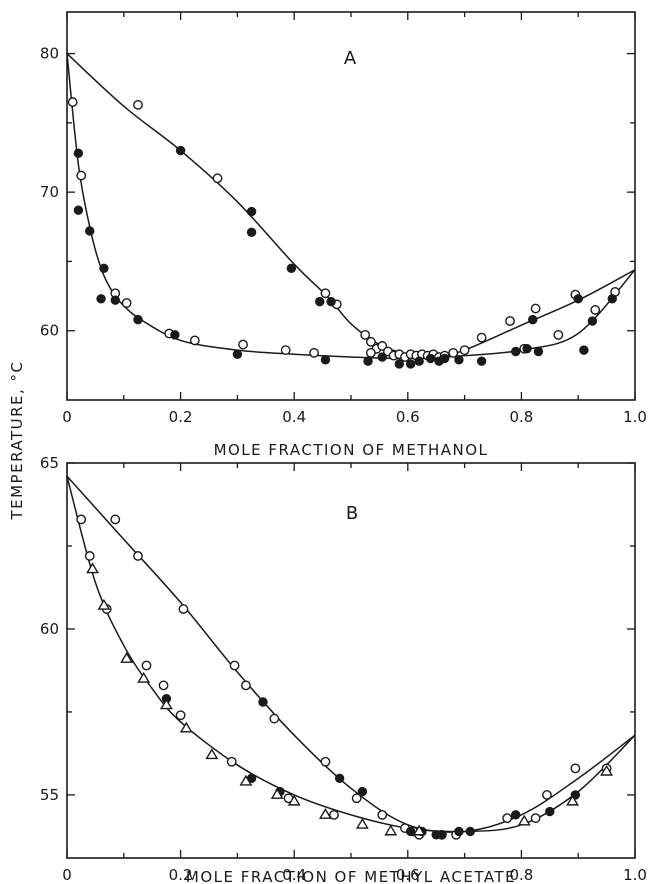 The width and height of the screenshot is (653, 884). Describe the element at coordinates (181, 417) in the screenshot. I see `panel-a-x-tick-label: 0.2` at that location.